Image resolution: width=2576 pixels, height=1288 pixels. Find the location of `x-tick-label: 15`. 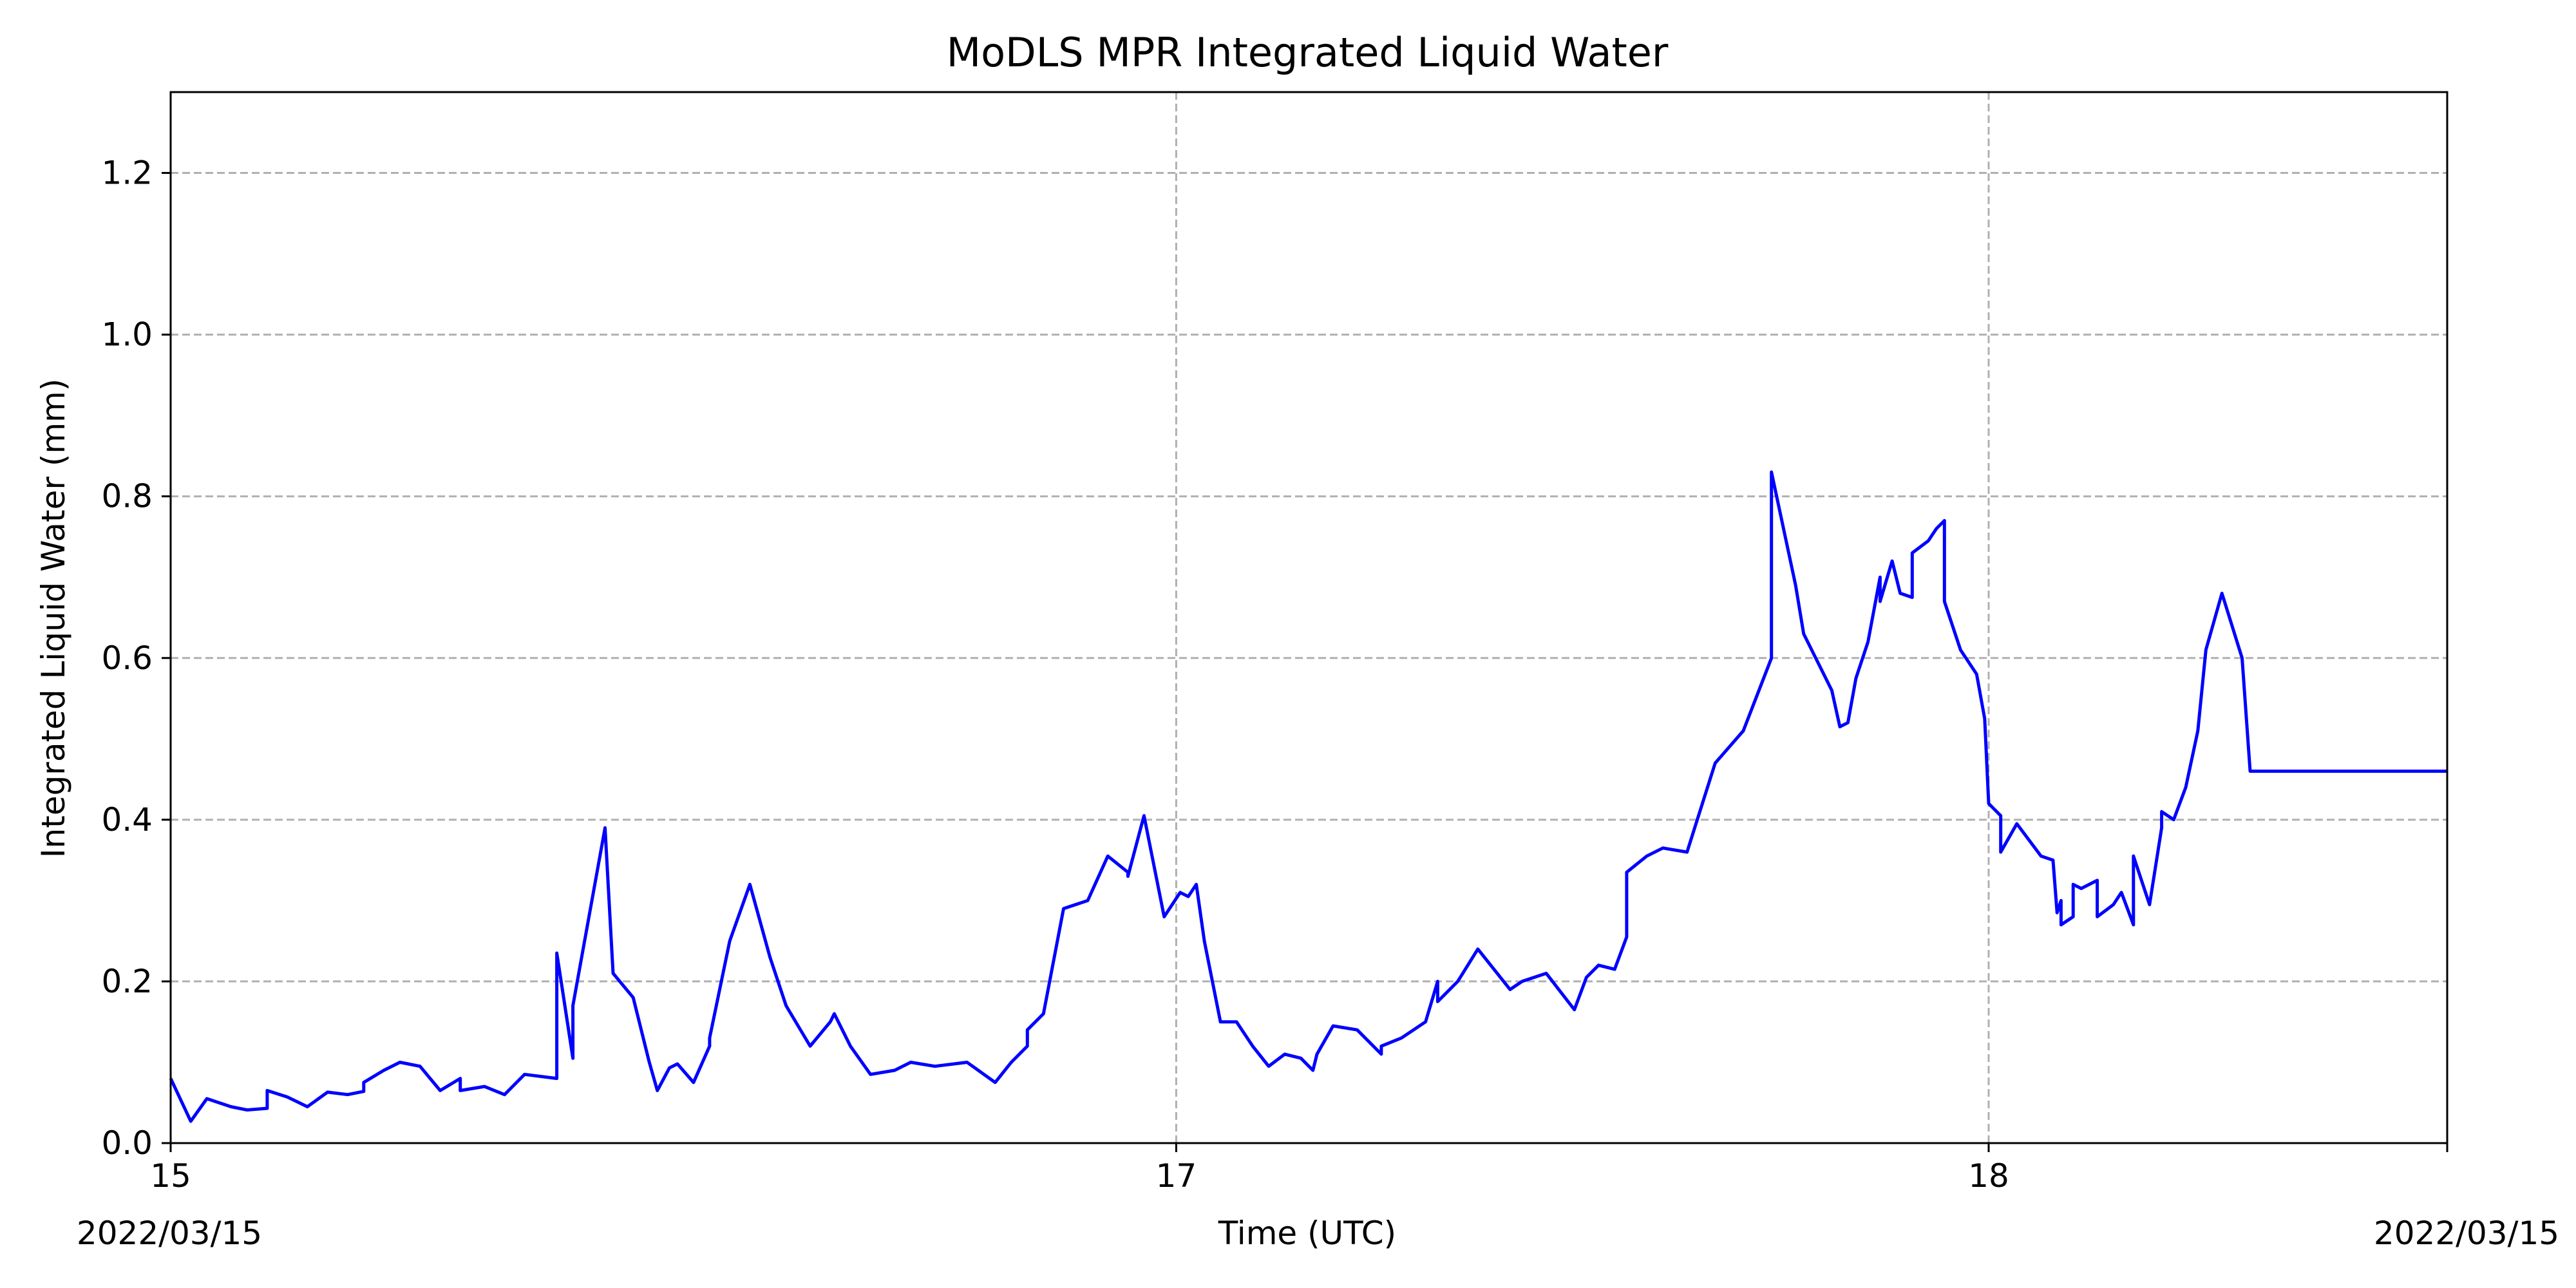

x-tick-label: 15 is located at coordinates (170, 1176).